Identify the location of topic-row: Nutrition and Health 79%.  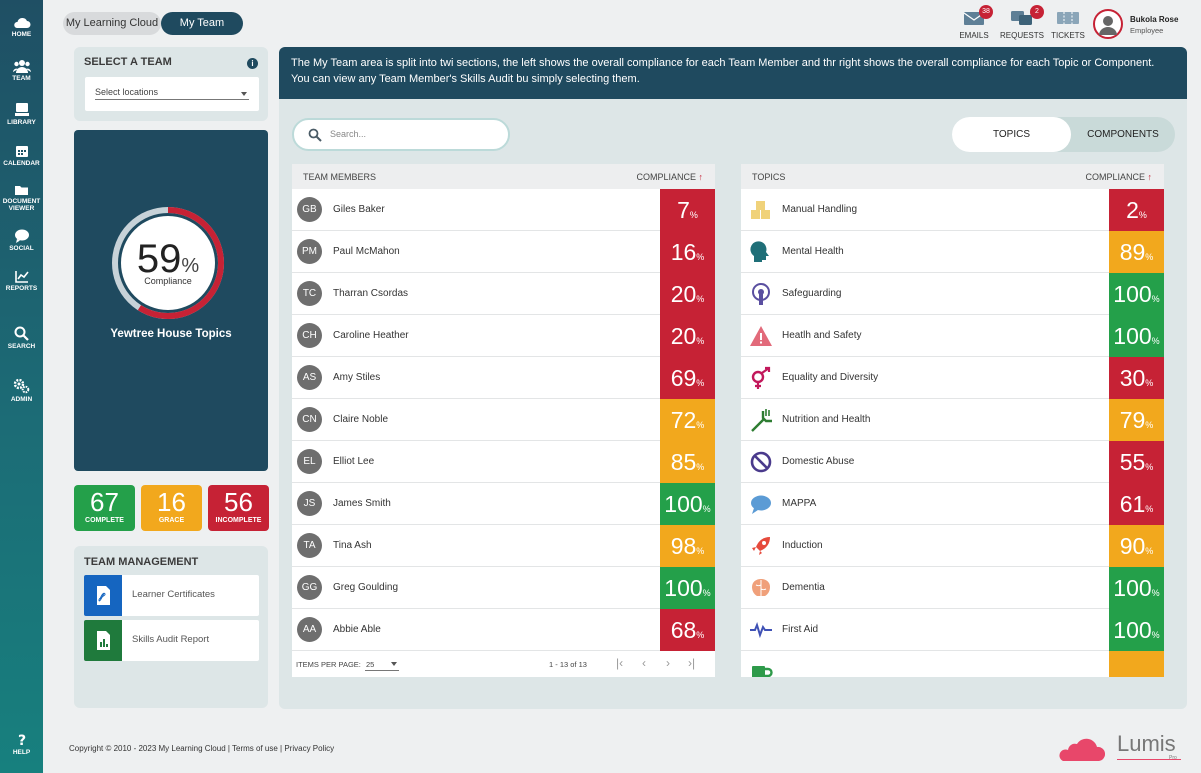
(952, 420).